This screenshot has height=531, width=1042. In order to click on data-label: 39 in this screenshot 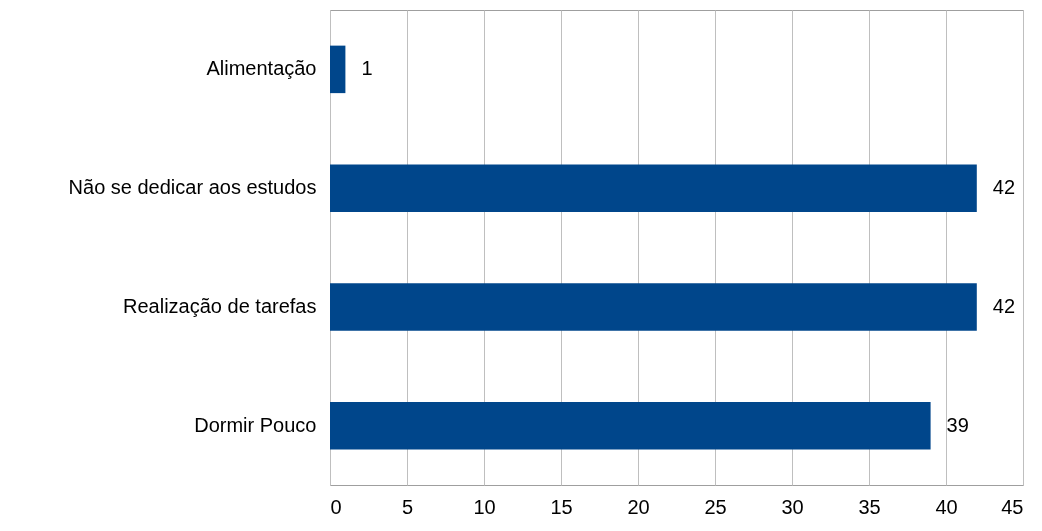, I will do `click(957, 424)`.